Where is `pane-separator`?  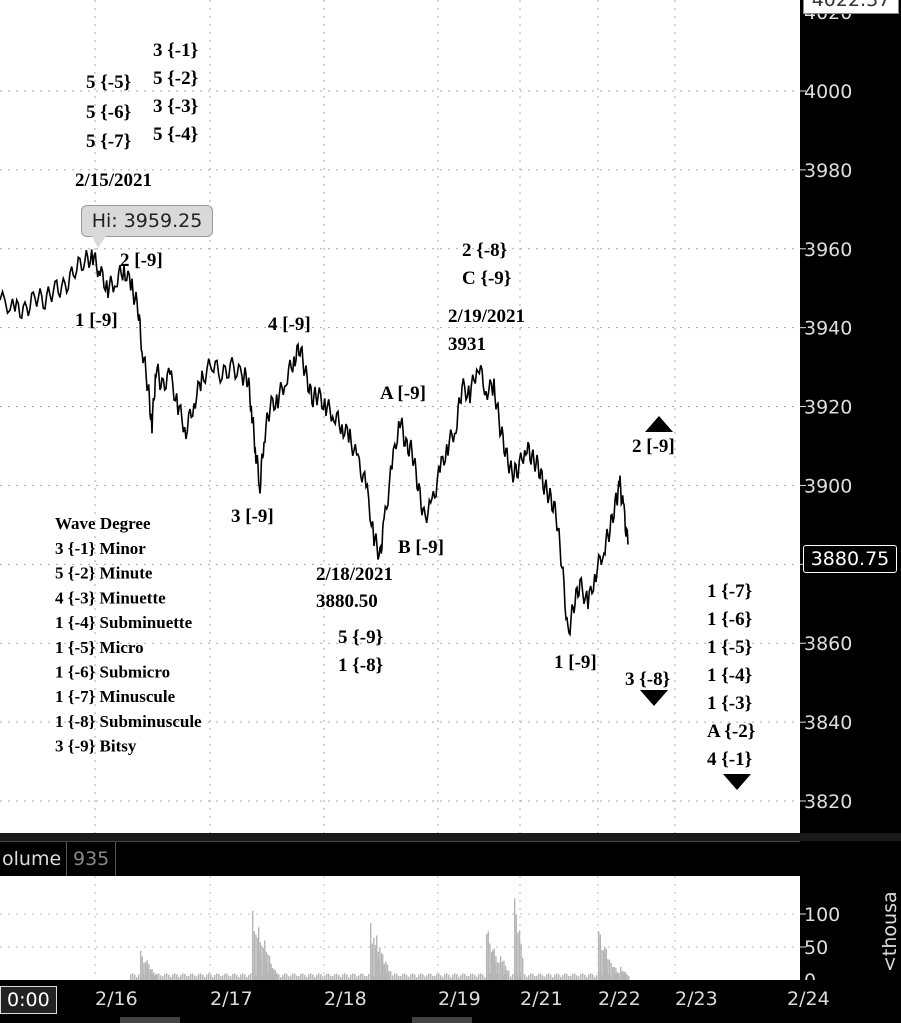 pane-separator is located at coordinates (450, 837).